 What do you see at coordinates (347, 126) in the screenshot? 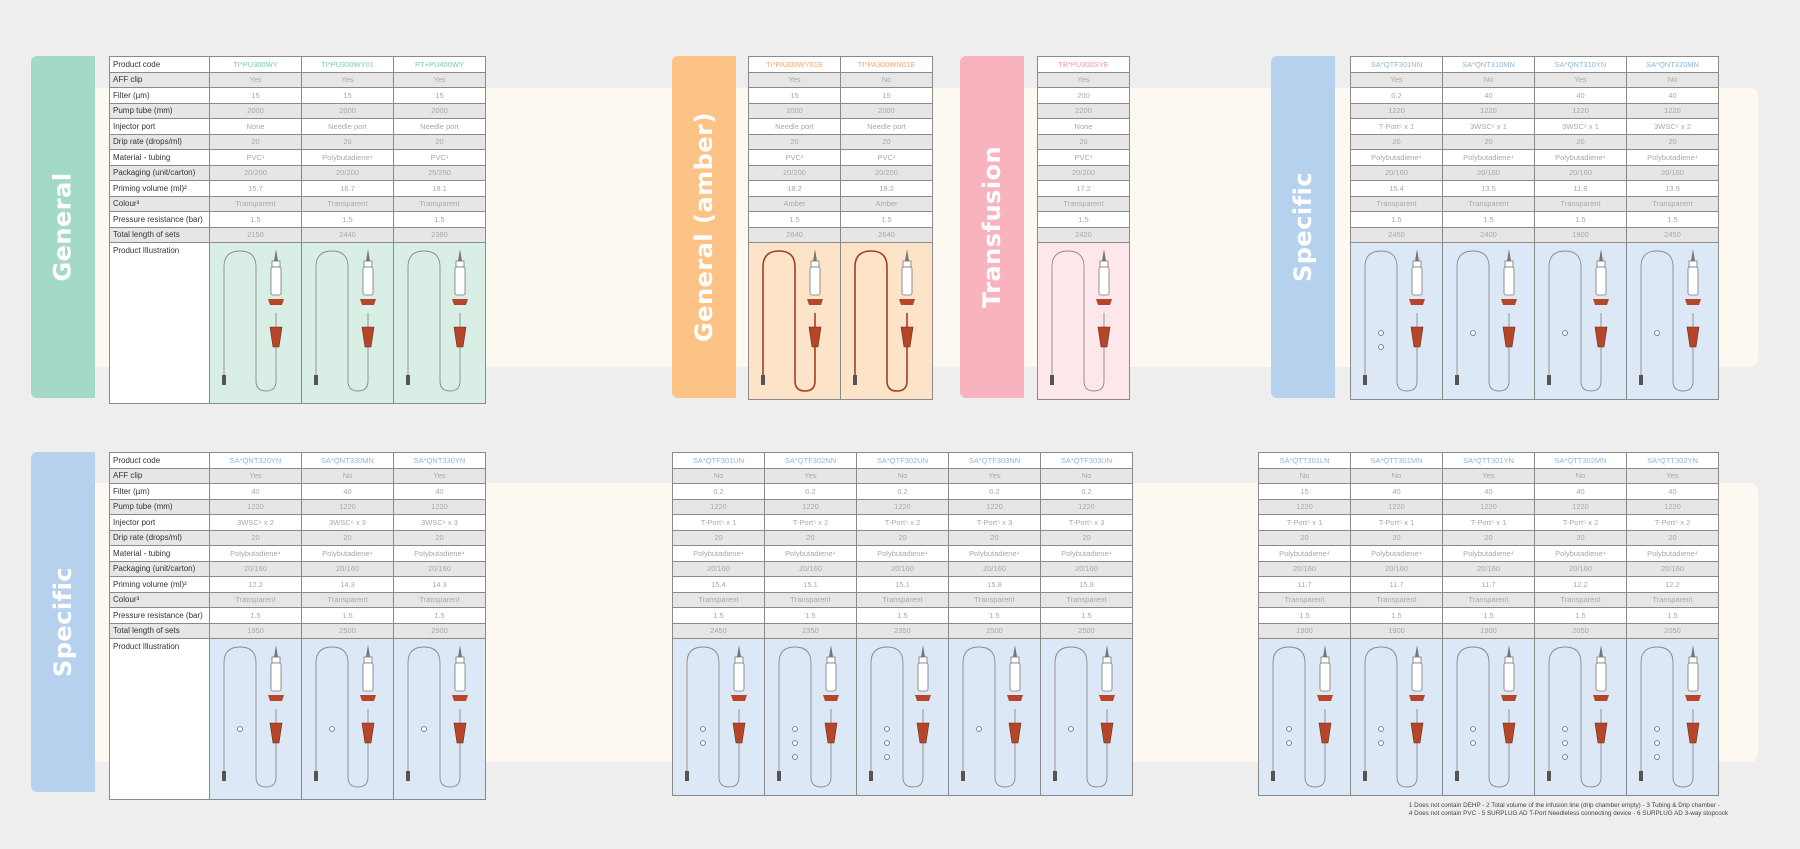
I see `spec-value: Needle port` at bounding box center [347, 126].